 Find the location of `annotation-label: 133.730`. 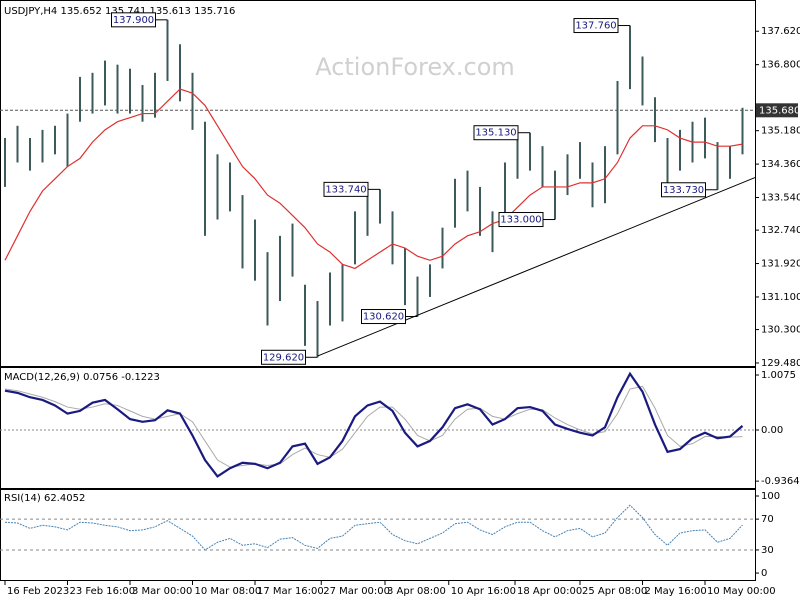

annotation-label: 133.730 is located at coordinates (683, 190).